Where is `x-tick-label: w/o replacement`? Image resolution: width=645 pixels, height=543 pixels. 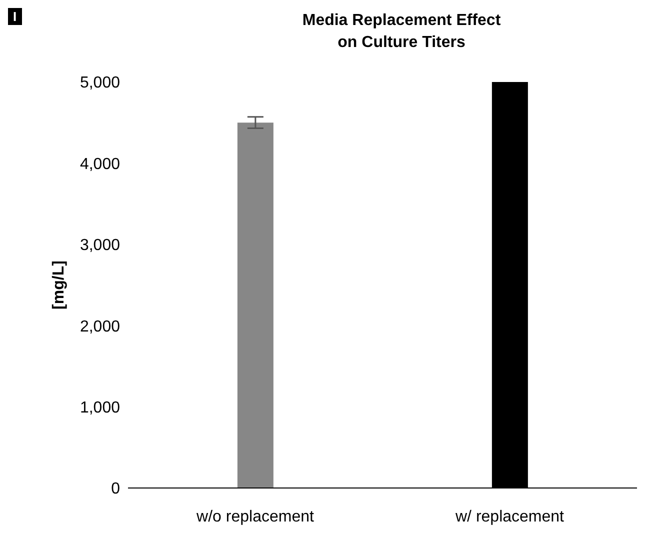
x-tick-label: w/o replacement is located at coordinates (255, 517).